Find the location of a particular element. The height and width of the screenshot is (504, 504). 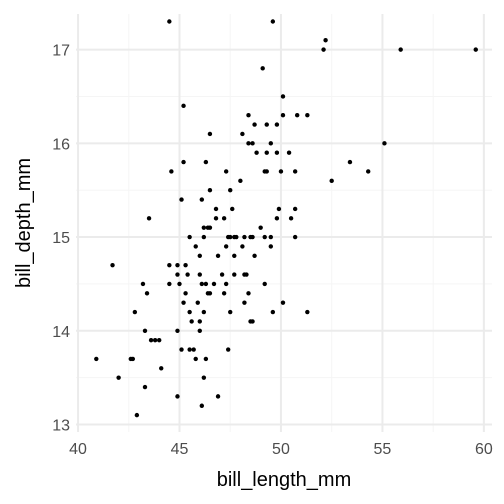

y-tick-label: 16 is located at coordinates (61, 144).